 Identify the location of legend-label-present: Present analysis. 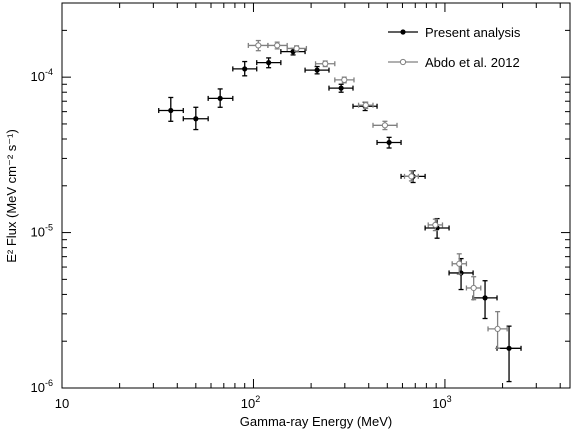
(473, 32).